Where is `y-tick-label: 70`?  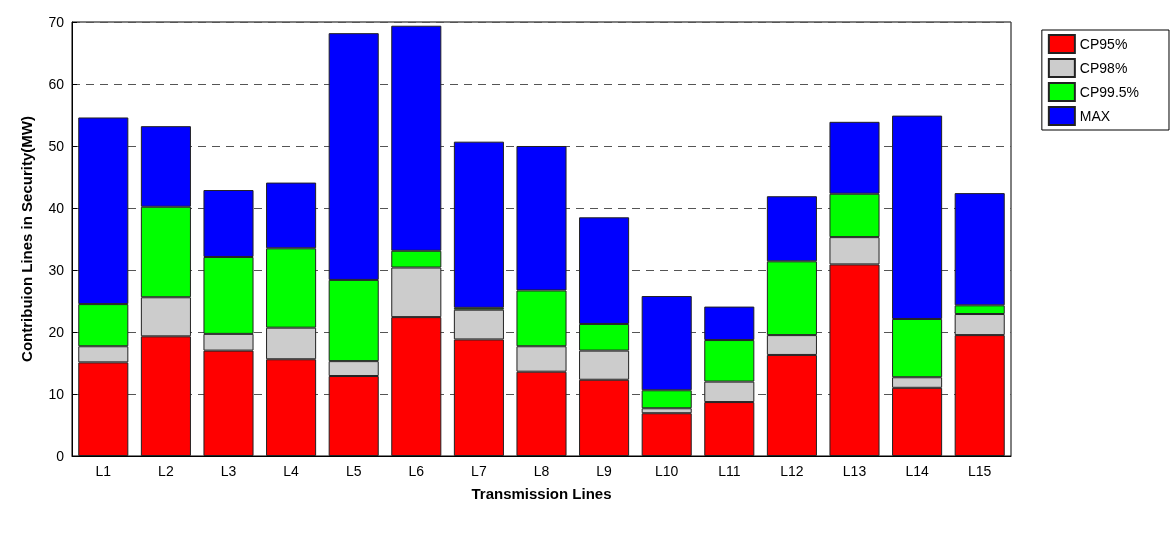 y-tick-label: 70 is located at coordinates (56, 22).